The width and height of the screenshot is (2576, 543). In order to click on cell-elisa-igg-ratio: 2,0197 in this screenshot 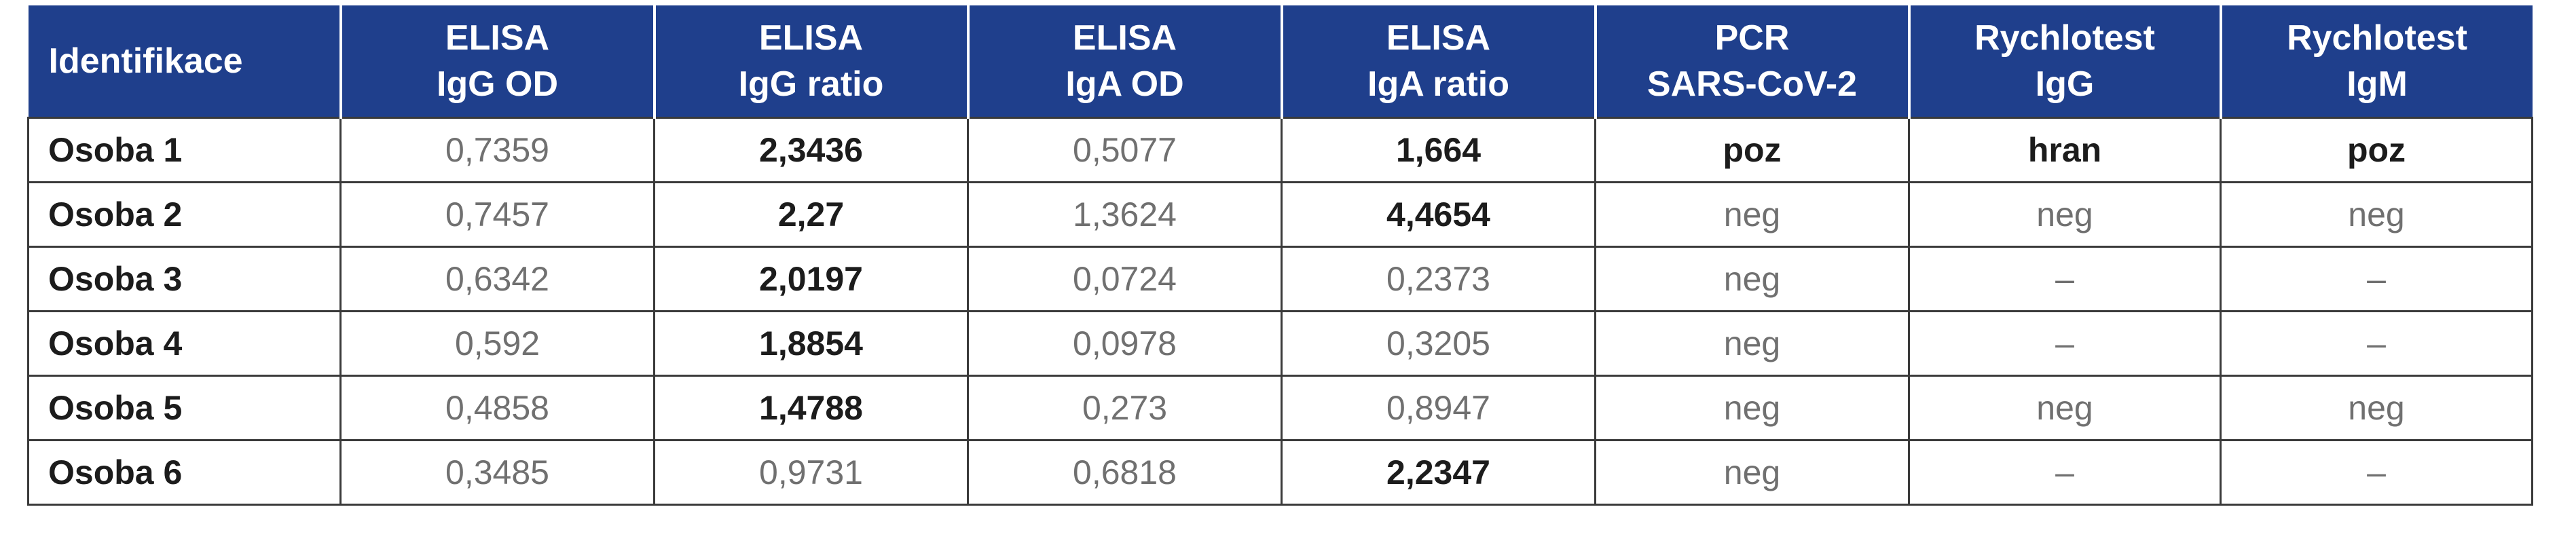, I will do `click(811, 279)`.